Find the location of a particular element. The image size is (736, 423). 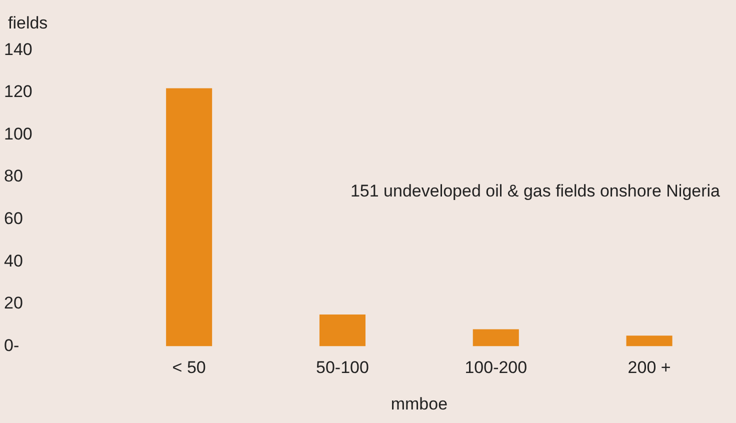

y-tick-label: 0- is located at coordinates (12, 345).